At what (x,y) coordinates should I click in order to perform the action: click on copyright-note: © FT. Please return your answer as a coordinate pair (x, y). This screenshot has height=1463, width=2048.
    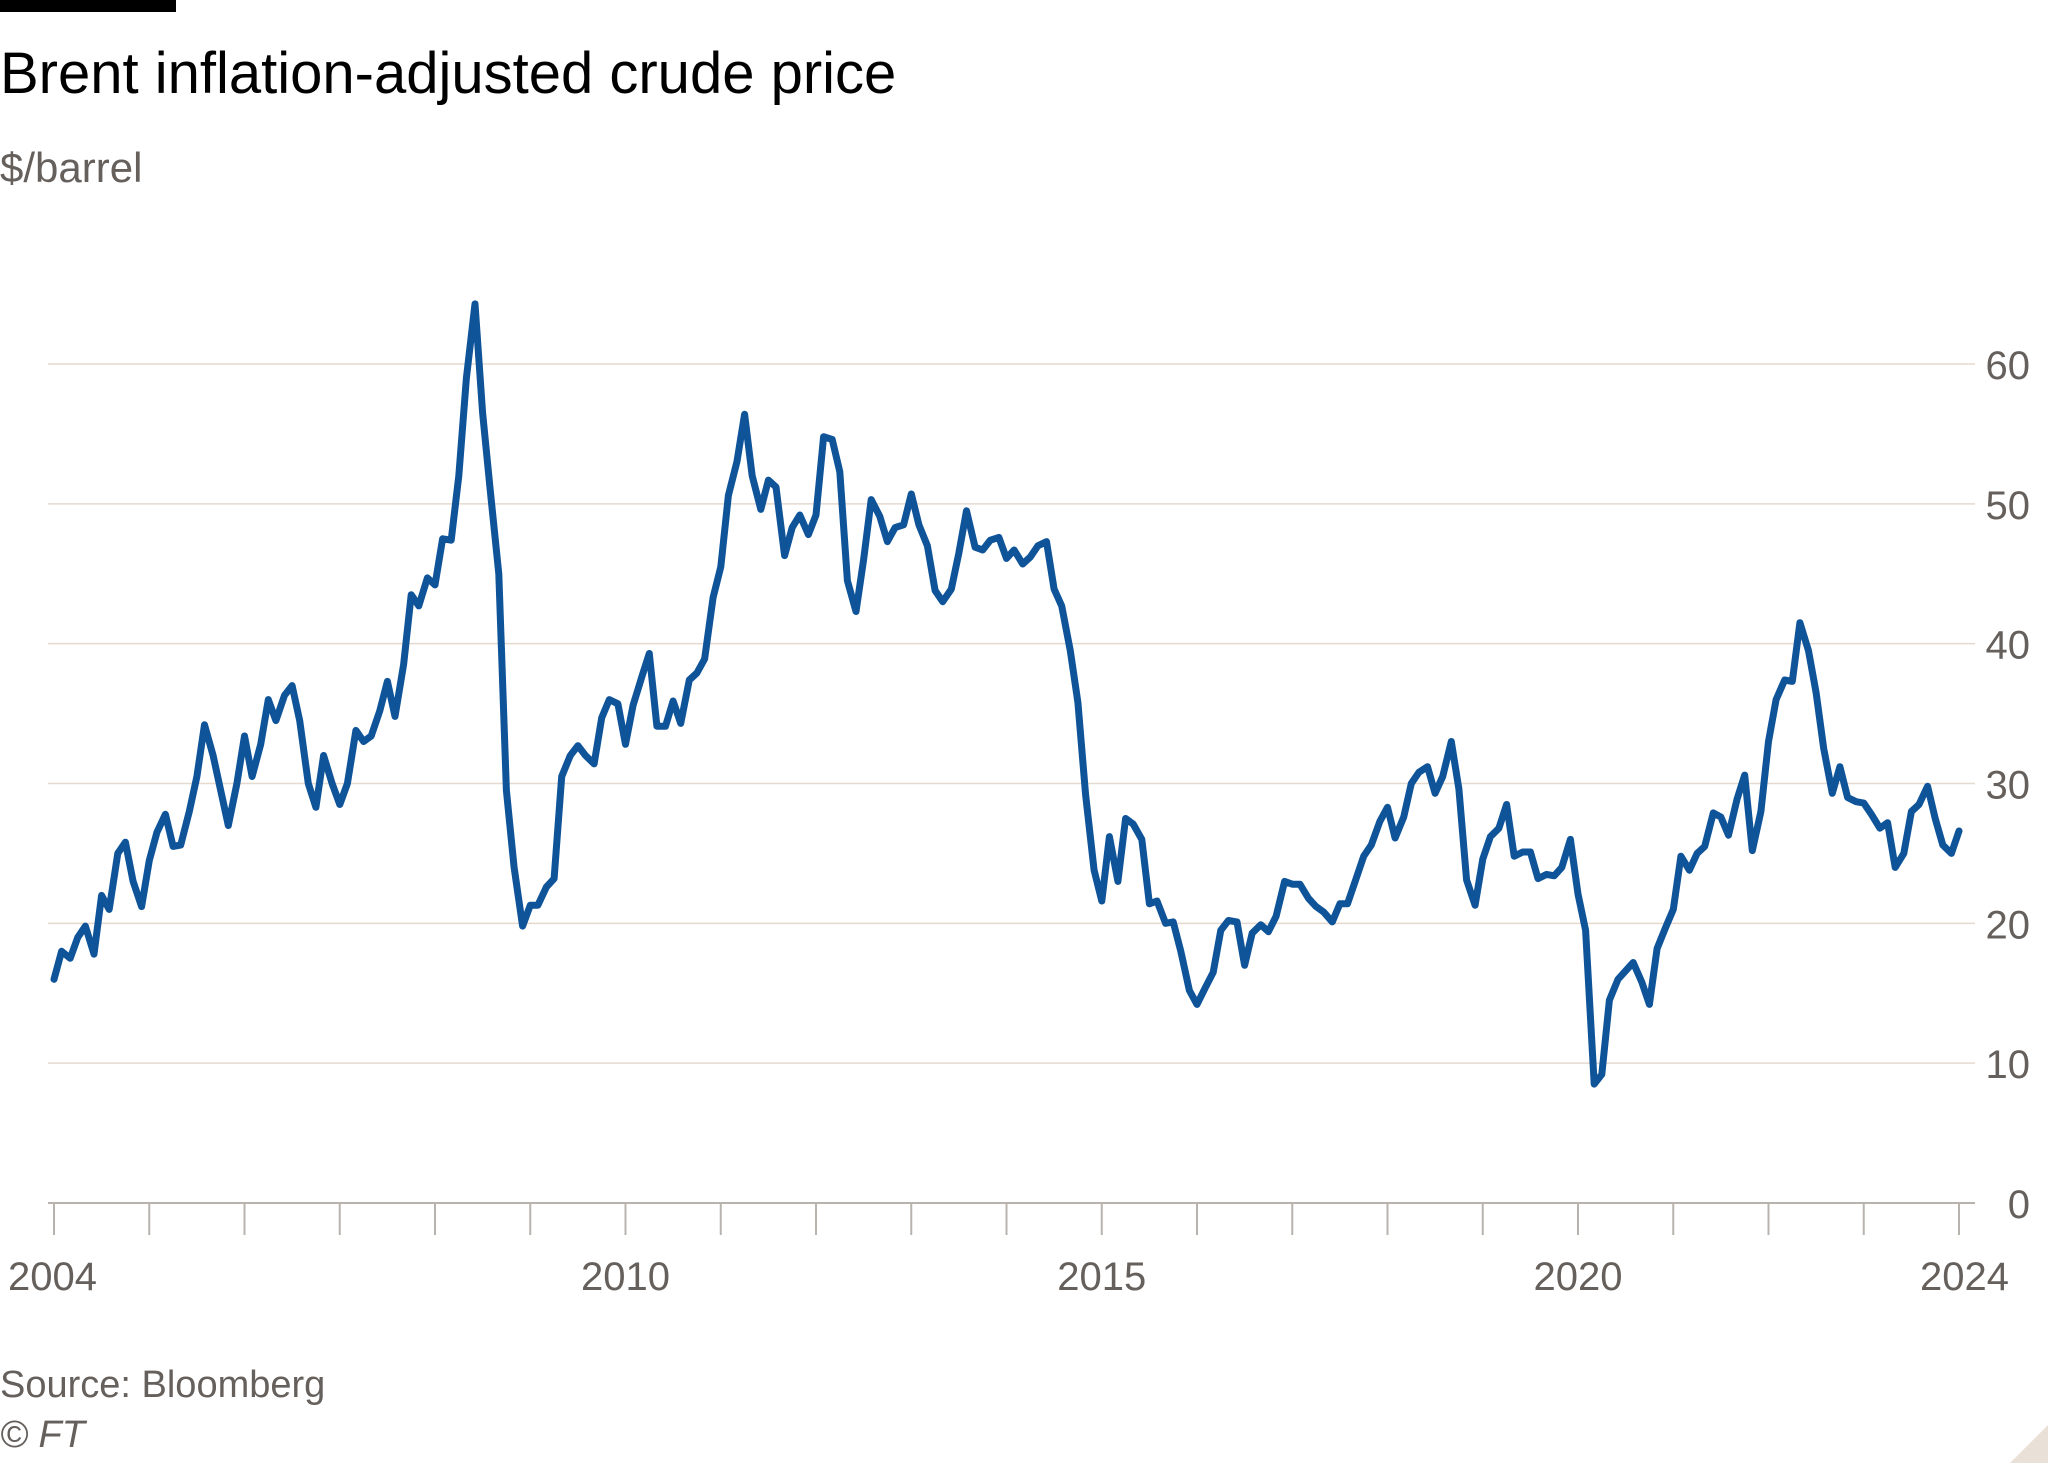
    Looking at the image, I should click on (42, 1435).